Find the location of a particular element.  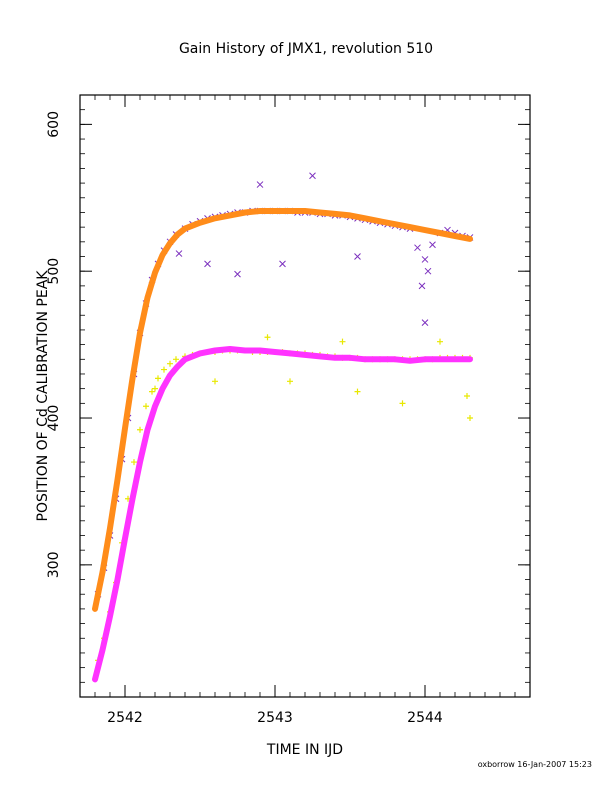

x-axis-label: TIME IN IJD is located at coordinates (304, 750).